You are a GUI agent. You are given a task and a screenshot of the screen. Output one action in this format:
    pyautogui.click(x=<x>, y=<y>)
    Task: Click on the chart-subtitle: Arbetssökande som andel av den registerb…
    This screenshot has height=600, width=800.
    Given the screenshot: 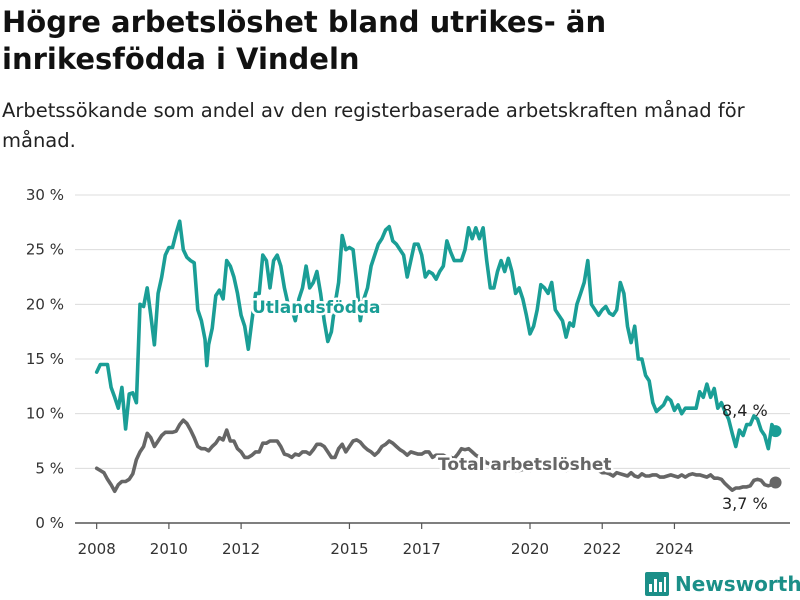 What is the action you would take?
    pyautogui.click(x=373, y=125)
    